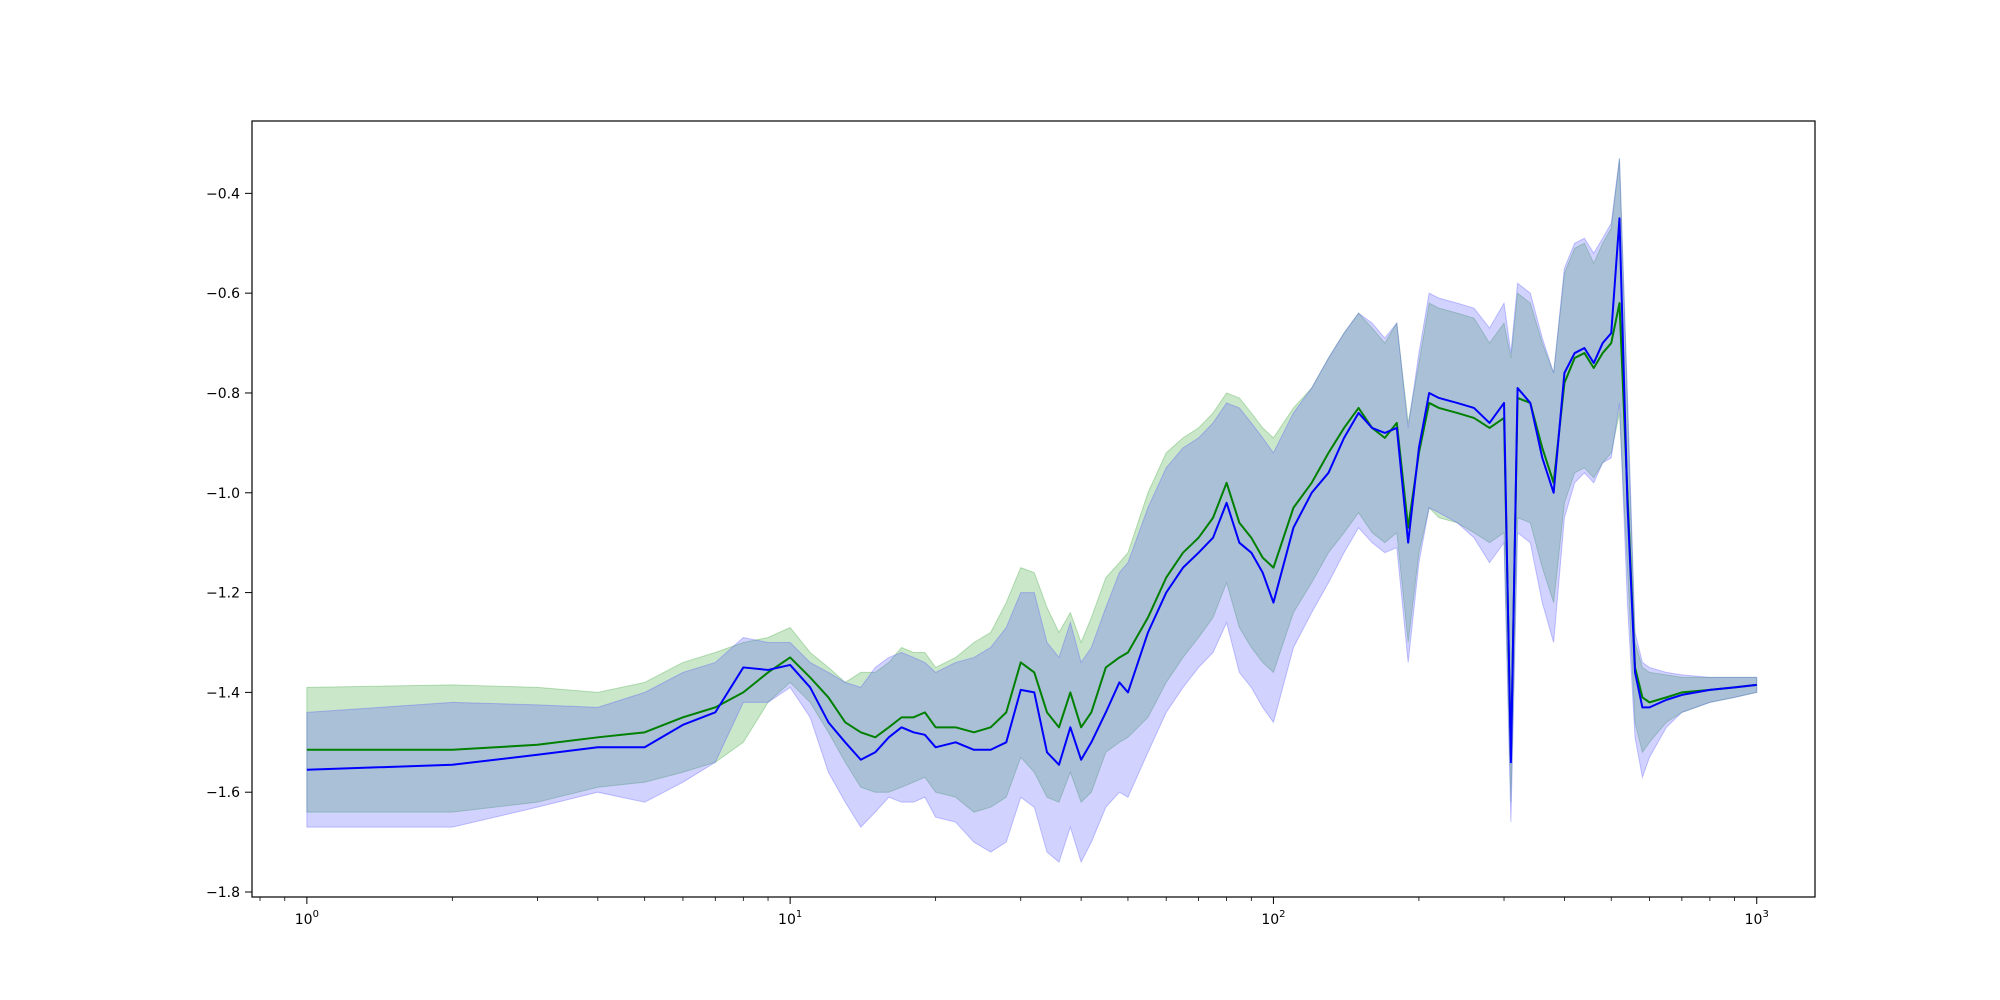 The width and height of the screenshot is (2000, 1000). I want to click on y-tick-label: −0.4, so click(223, 194).